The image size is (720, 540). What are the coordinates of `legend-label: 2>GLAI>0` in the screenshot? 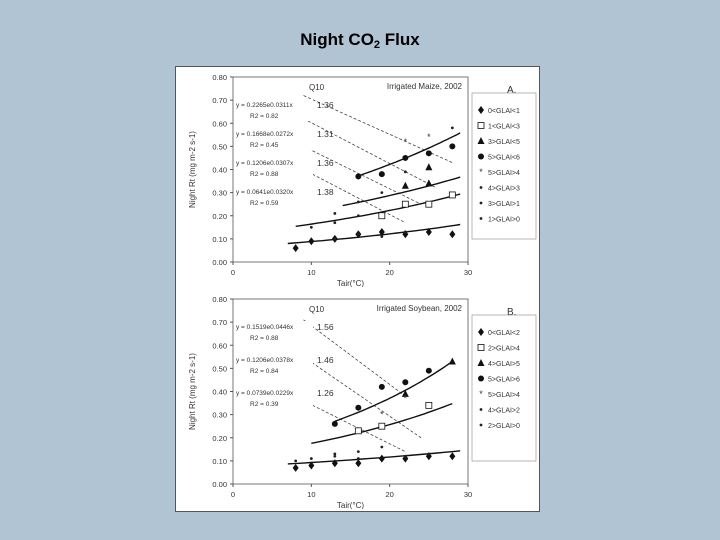 It's located at (504, 426).